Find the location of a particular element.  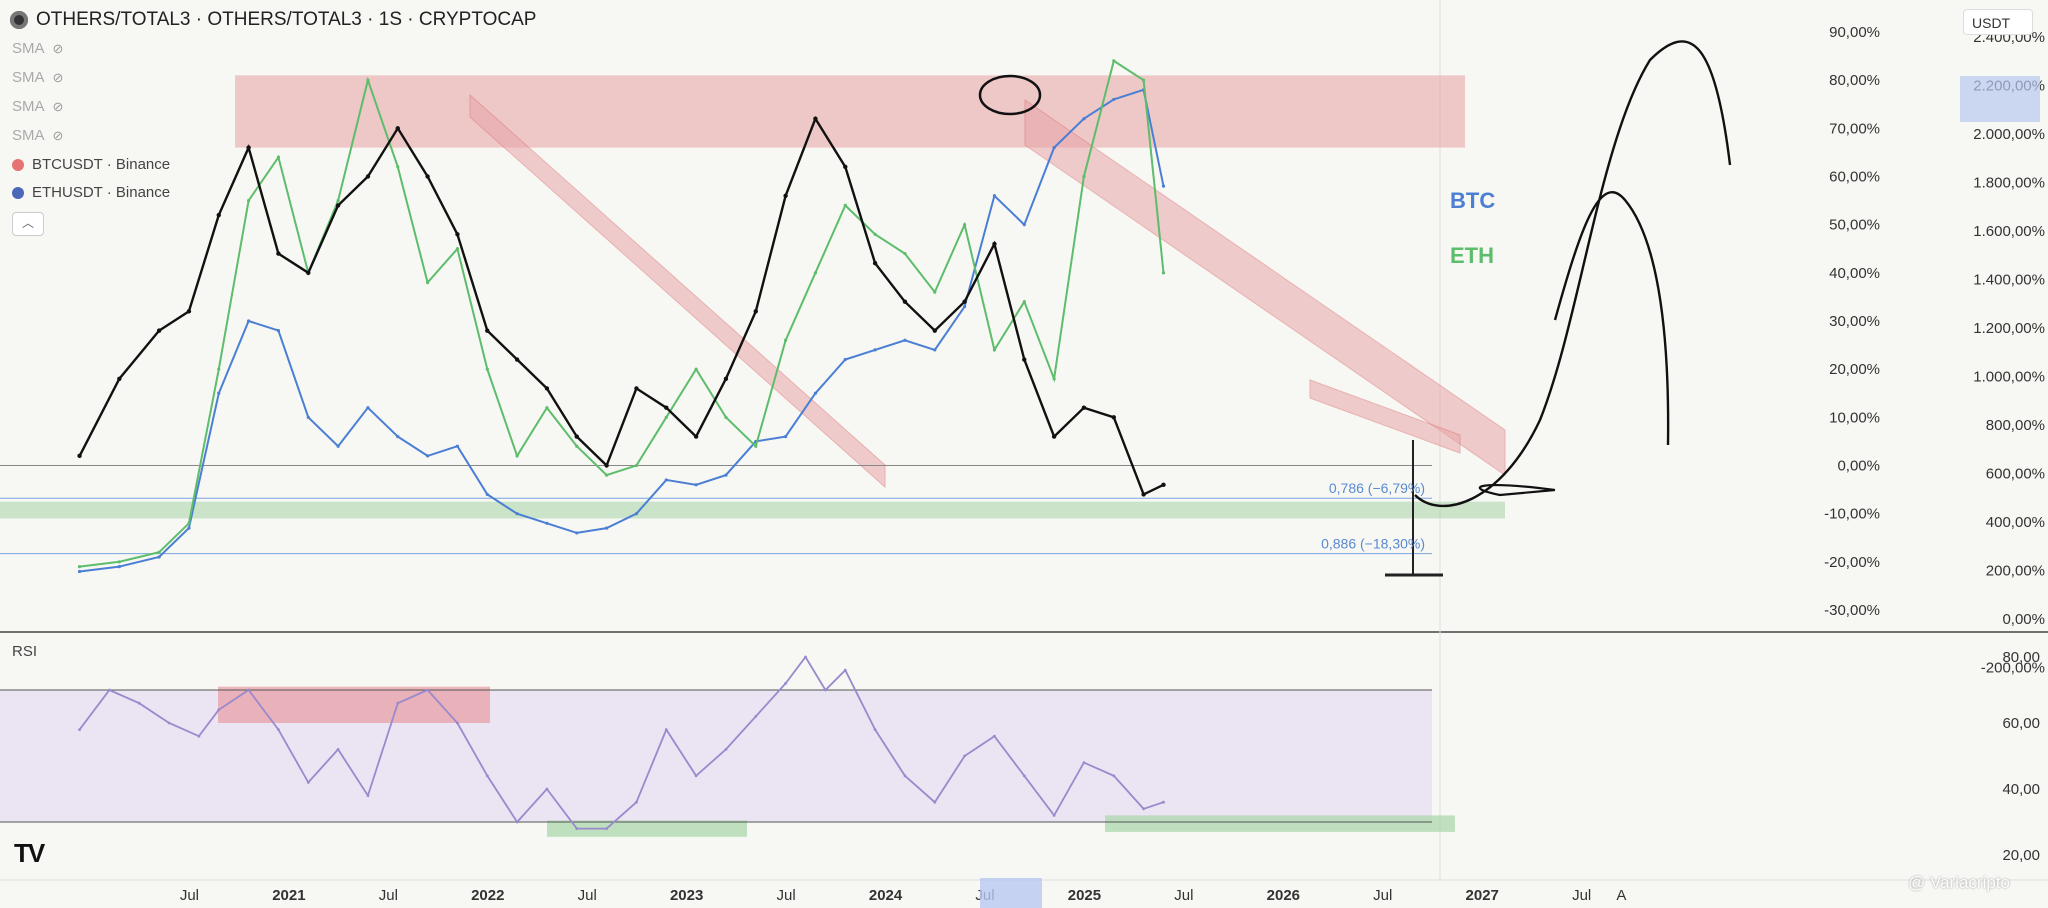

time-axis-tick-label: 2021 is located at coordinates (288, 895).